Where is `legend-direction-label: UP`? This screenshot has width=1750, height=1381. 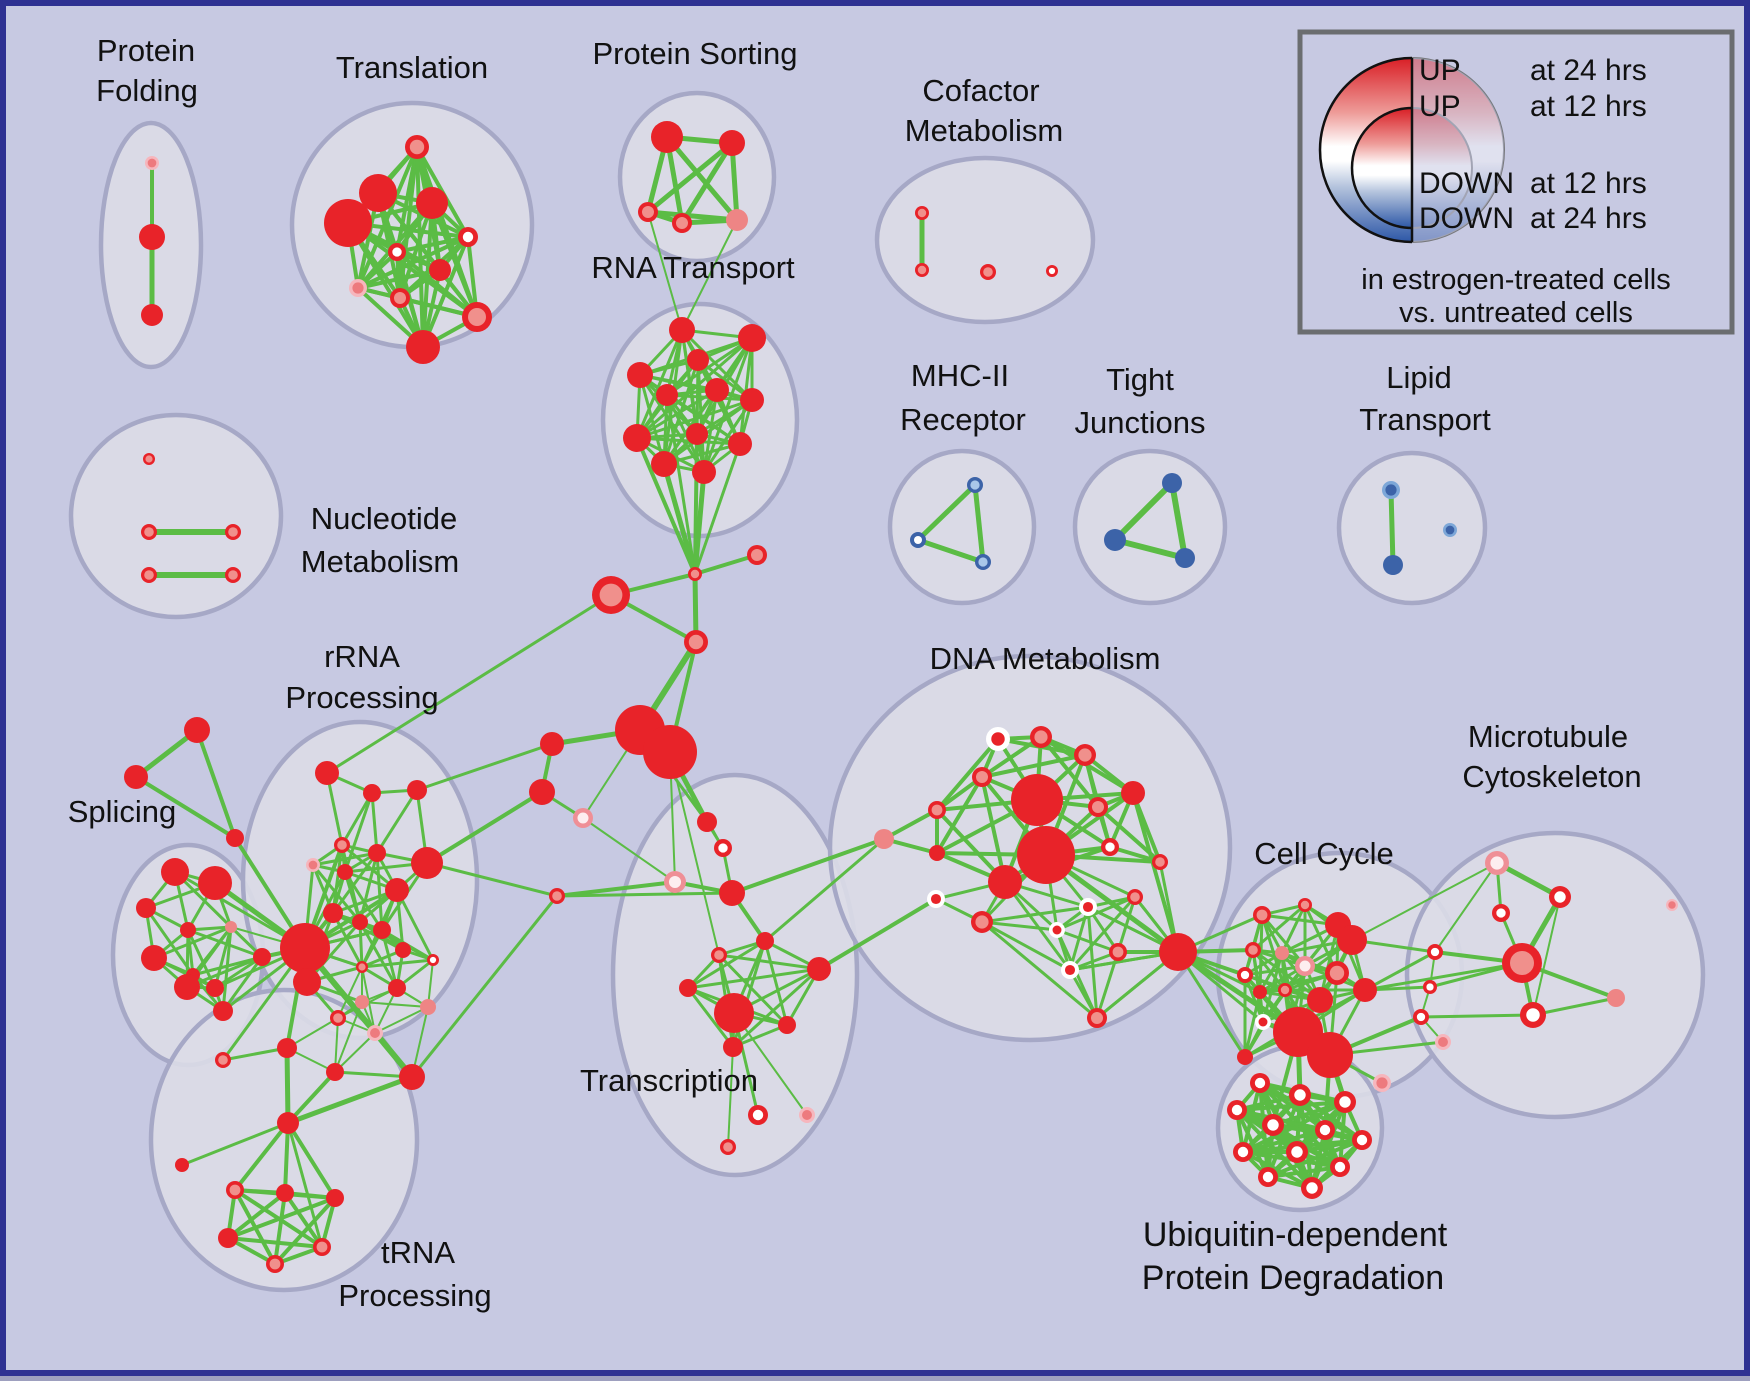 legend-direction-label: UP is located at coordinates (1440, 106).